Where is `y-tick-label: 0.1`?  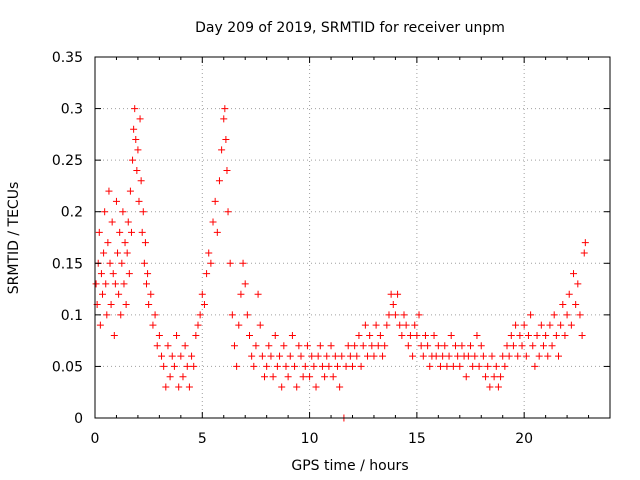 y-tick-label: 0.1 is located at coordinates (72, 316).